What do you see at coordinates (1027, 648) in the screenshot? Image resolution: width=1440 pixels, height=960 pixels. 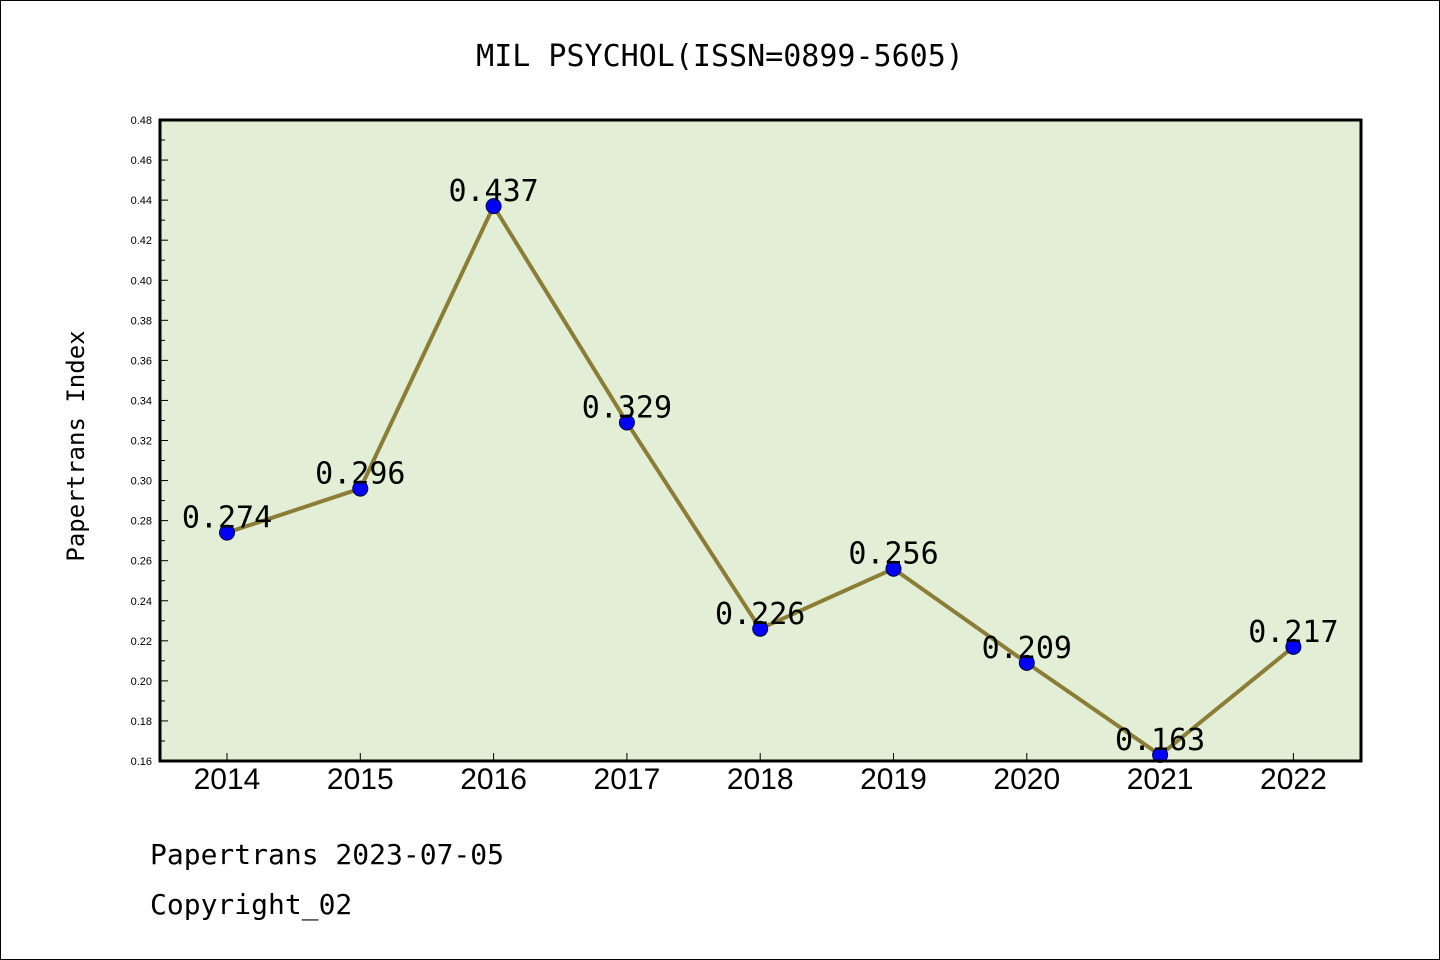 I see `data-label: 0.209` at bounding box center [1027, 648].